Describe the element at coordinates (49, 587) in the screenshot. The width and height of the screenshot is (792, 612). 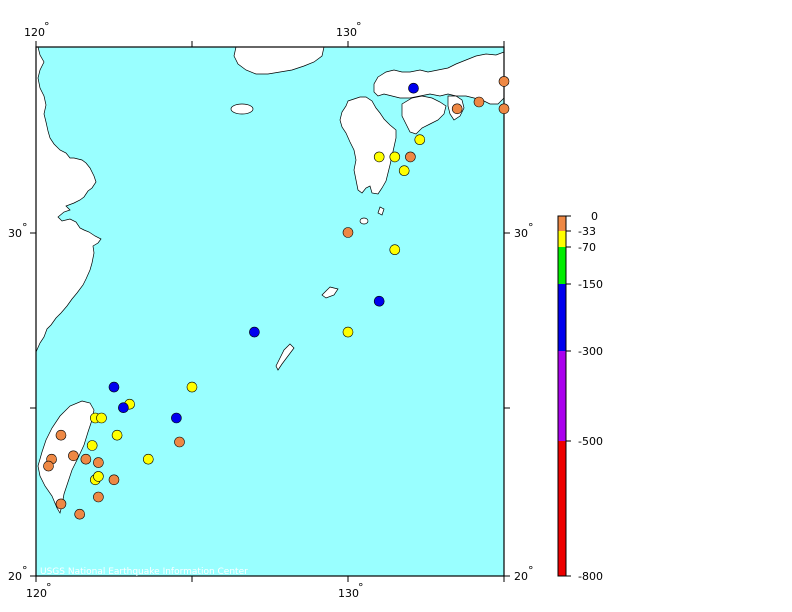
I see `lon-label-bottom-120-degree: °` at that location.